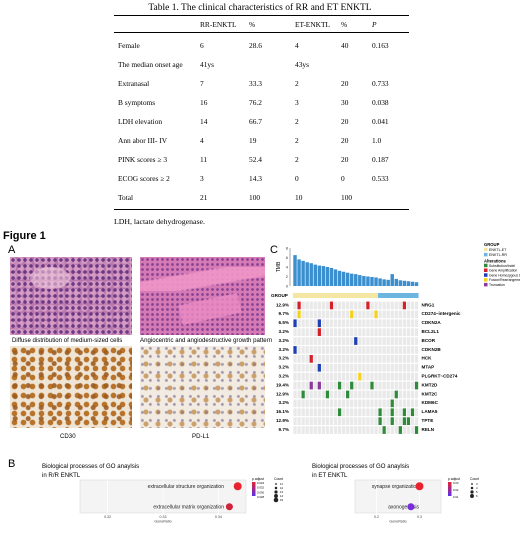  Describe the element at coordinates (261, 32) in the screenshot. I see `table-header-rule` at that location.